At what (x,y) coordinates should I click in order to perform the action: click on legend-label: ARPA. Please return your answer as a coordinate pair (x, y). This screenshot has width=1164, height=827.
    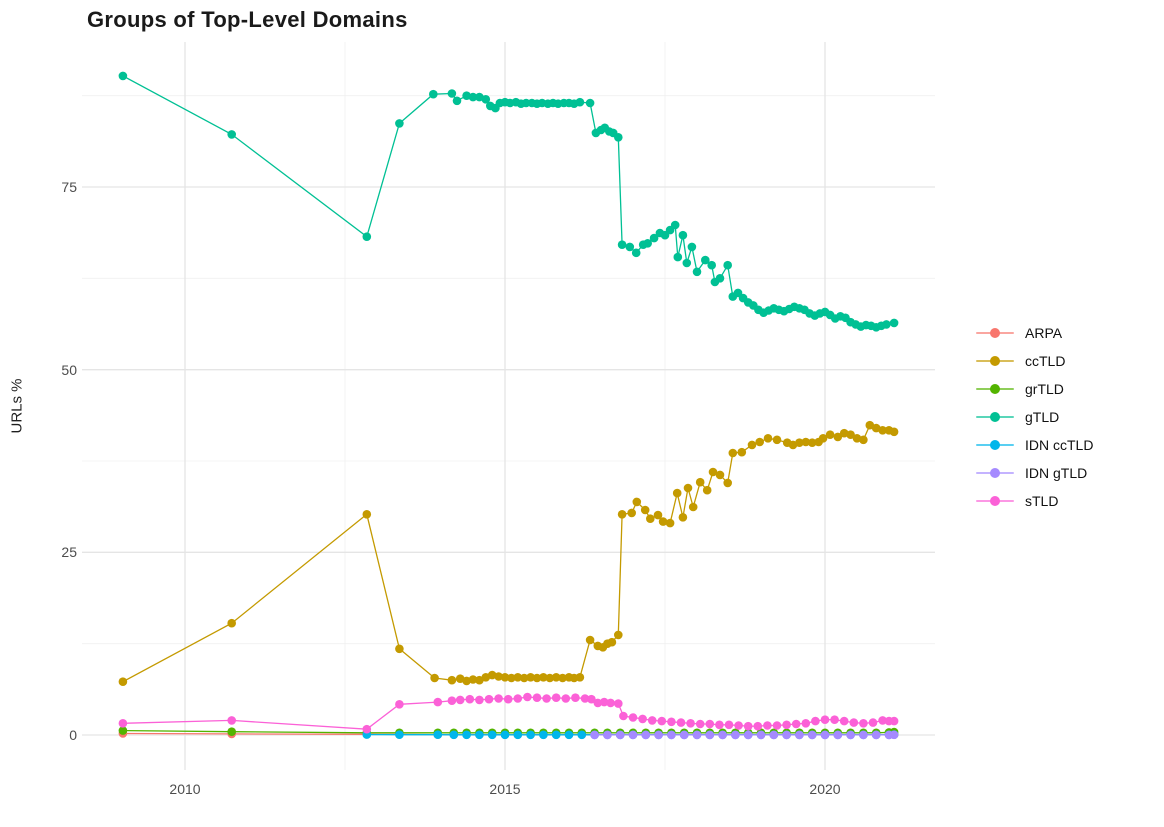
    Looking at the image, I should click on (1044, 333).